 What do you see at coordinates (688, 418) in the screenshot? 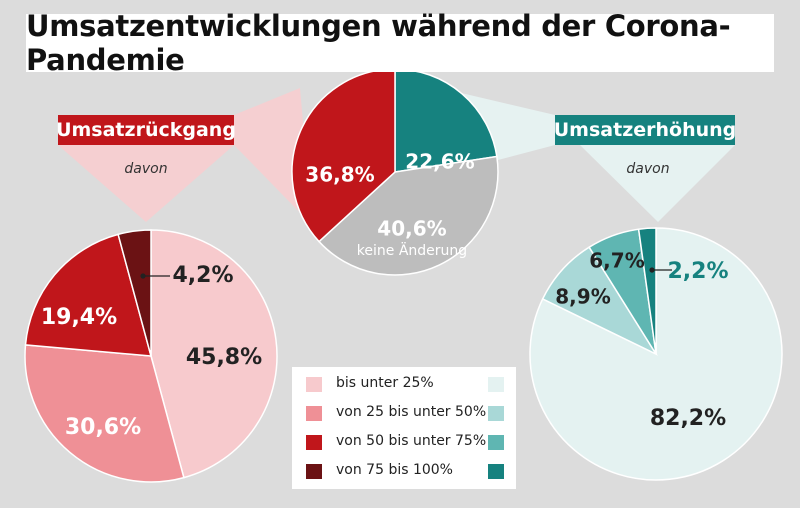
I see `increase-slice-value-label: 82,2%` at bounding box center [688, 418].